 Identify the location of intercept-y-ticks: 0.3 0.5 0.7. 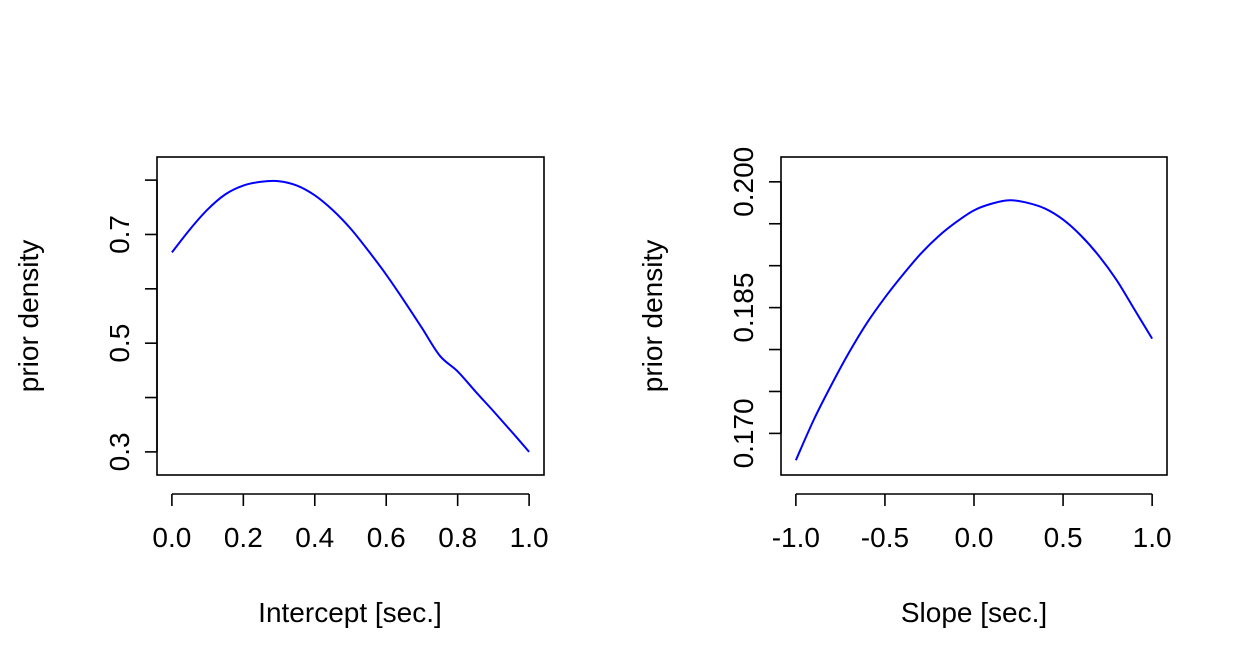
(130, 325).